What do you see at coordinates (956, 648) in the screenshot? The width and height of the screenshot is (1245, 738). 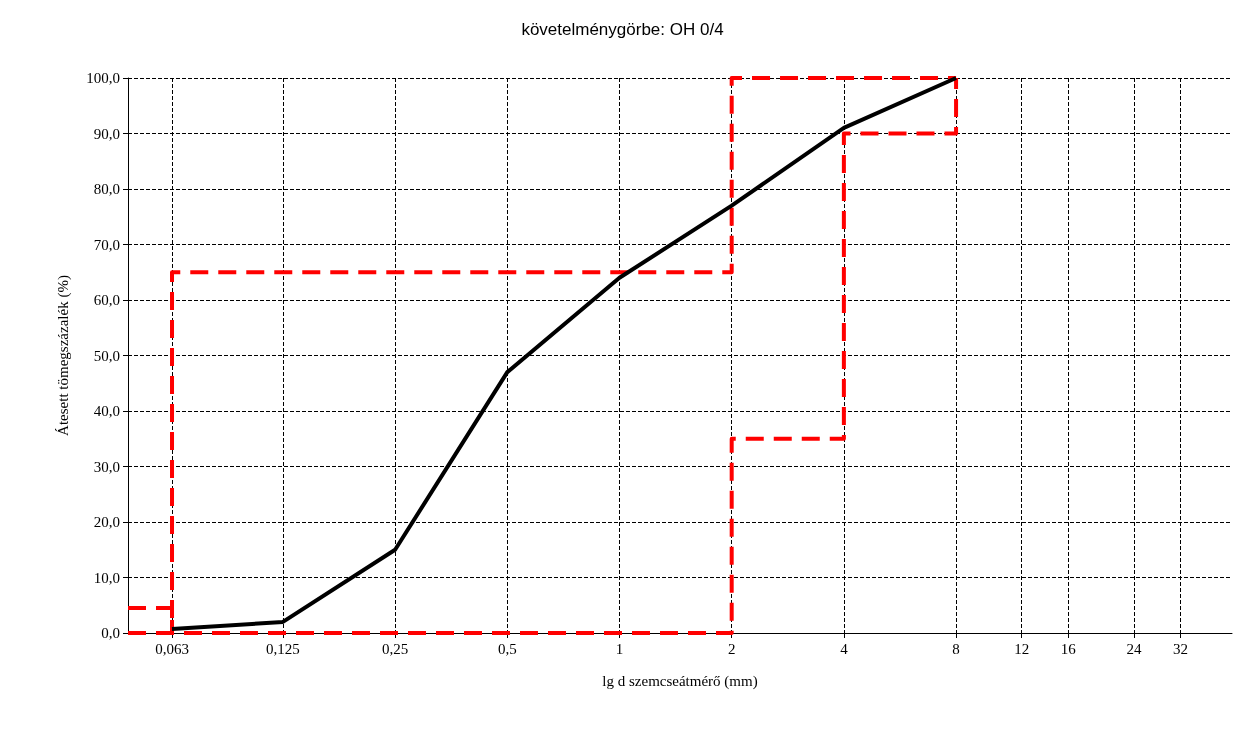 I see `x-tick-label: 8` at bounding box center [956, 648].